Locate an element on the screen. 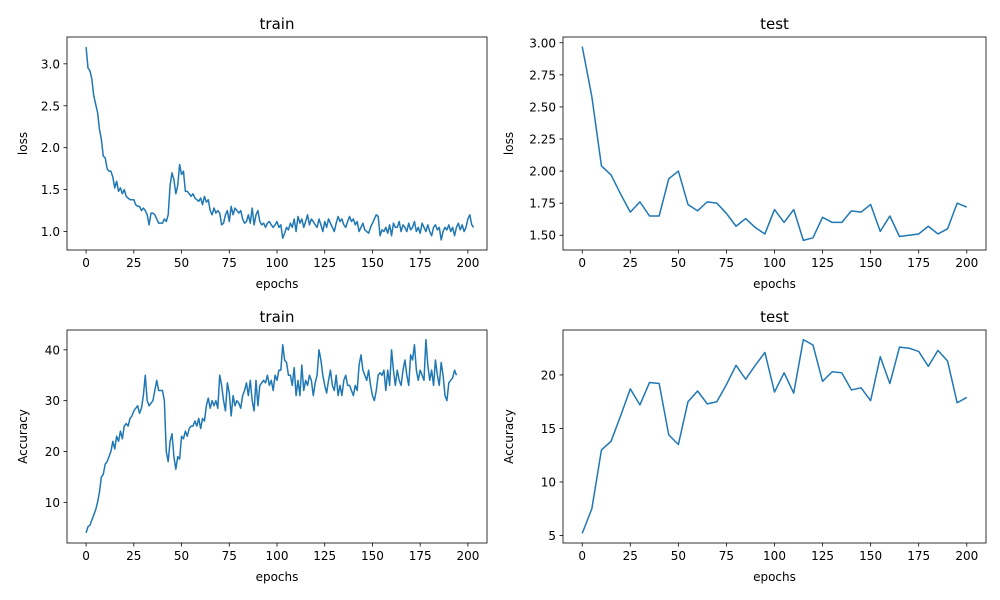  y-tick-label: 1.5 is located at coordinates (50, 190).